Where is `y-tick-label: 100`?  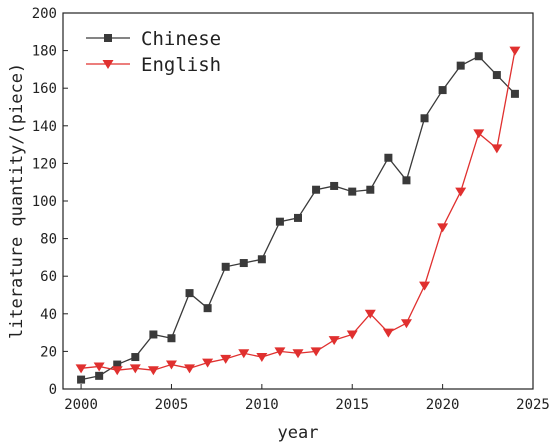
y-tick-label: 100 is located at coordinates (44, 202).